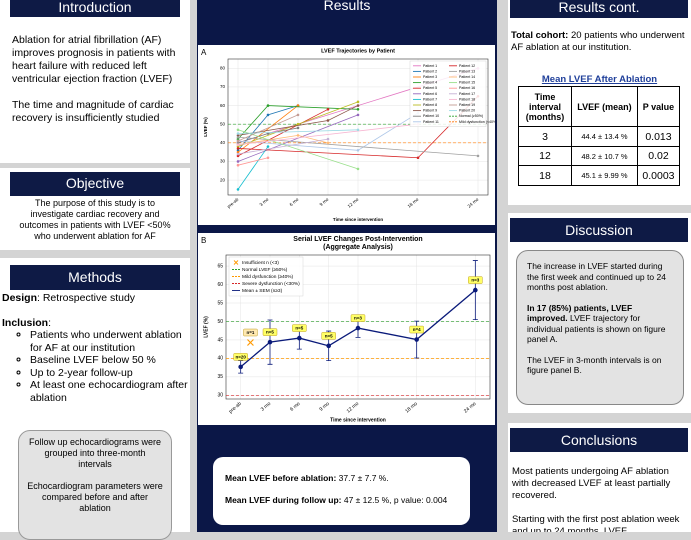  I want to click on panel-letter: A, so click(204, 52).